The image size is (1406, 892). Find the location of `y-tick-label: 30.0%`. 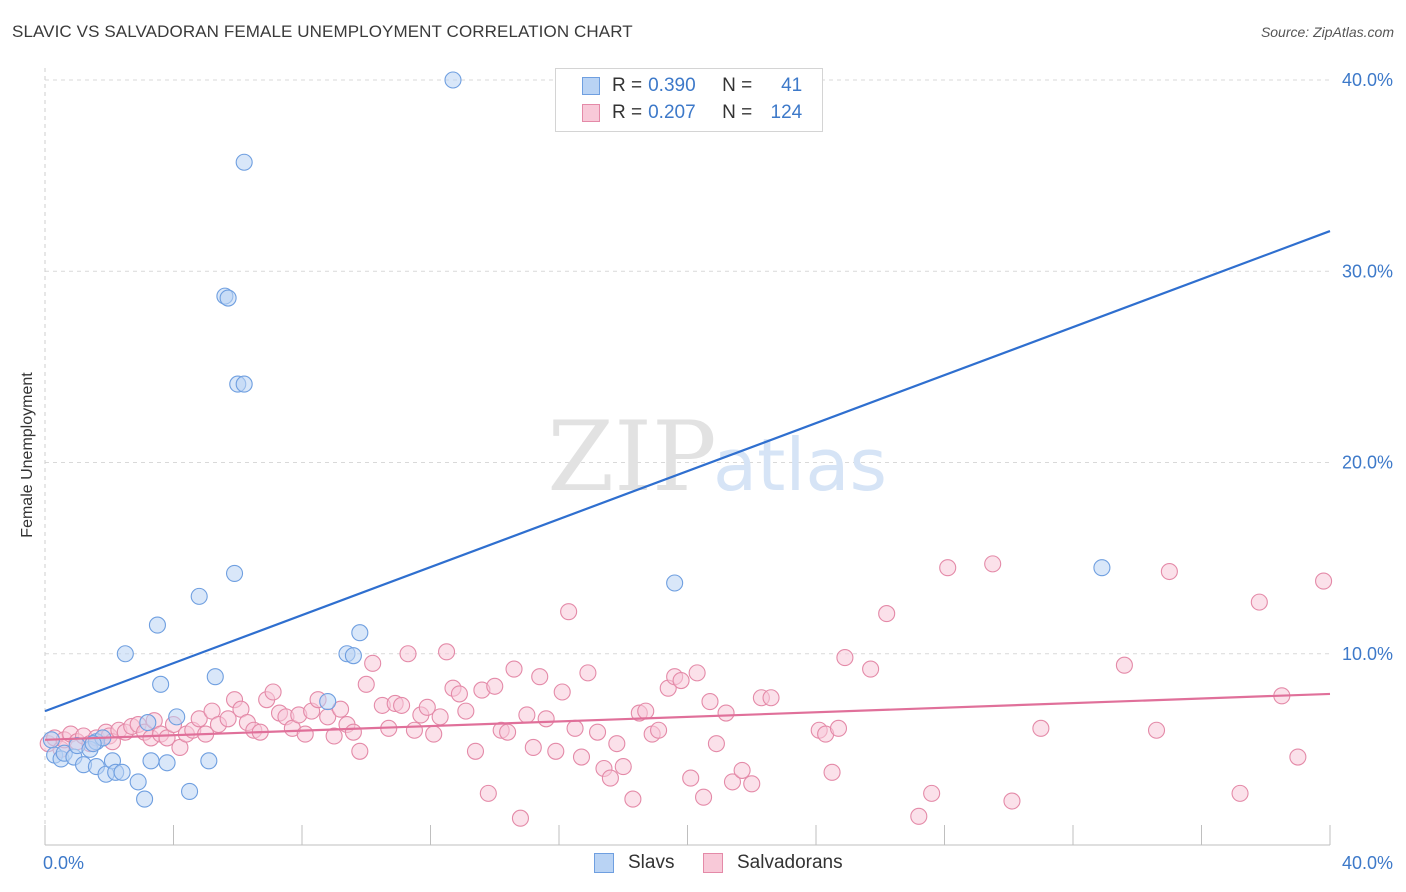

y-tick-label: 30.0% is located at coordinates (1367, 271).